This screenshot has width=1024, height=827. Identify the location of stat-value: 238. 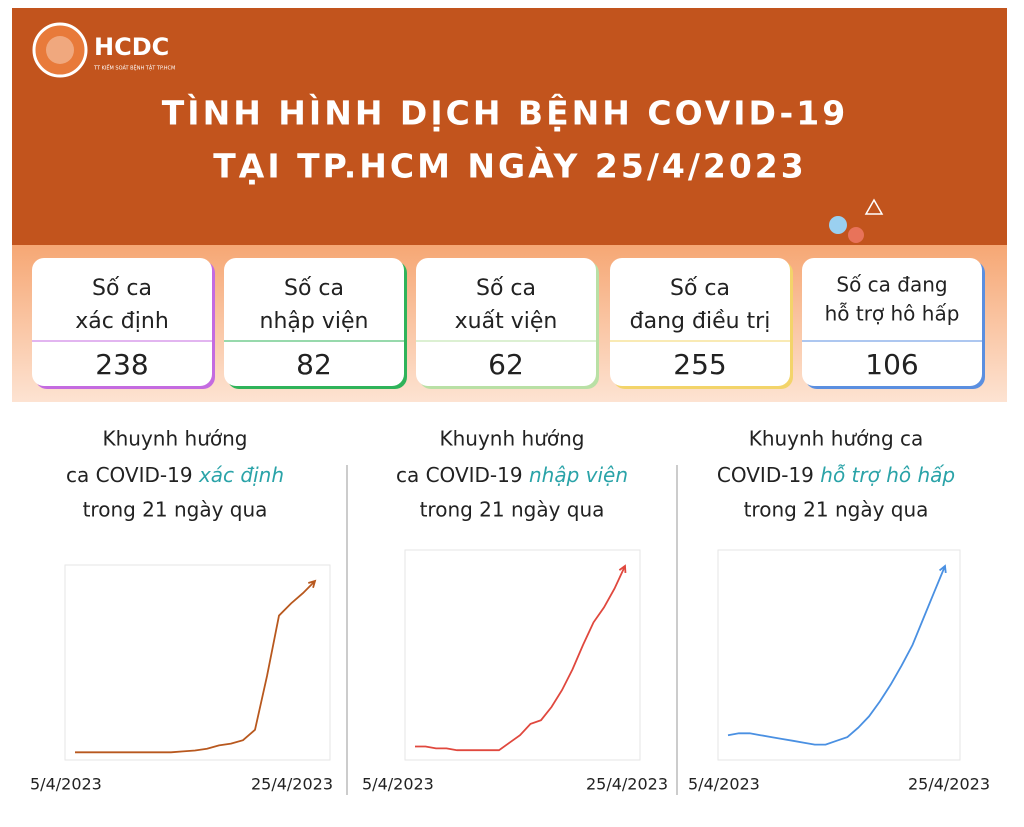
(121, 364).